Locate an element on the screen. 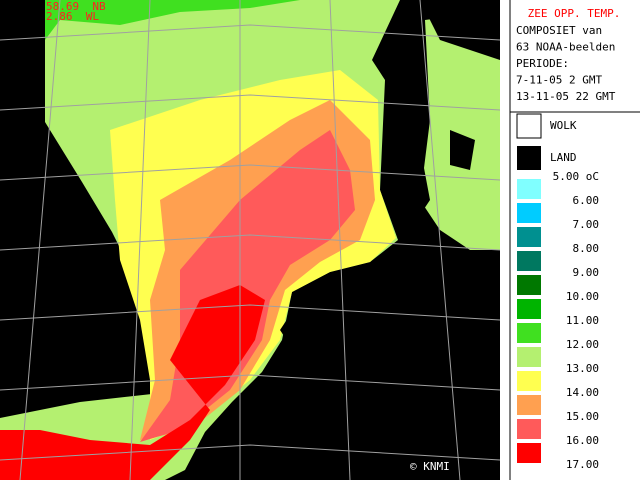 The height and width of the screenshot is (480, 640). coord-lat: 58.69 NB is located at coordinates (76, 6).